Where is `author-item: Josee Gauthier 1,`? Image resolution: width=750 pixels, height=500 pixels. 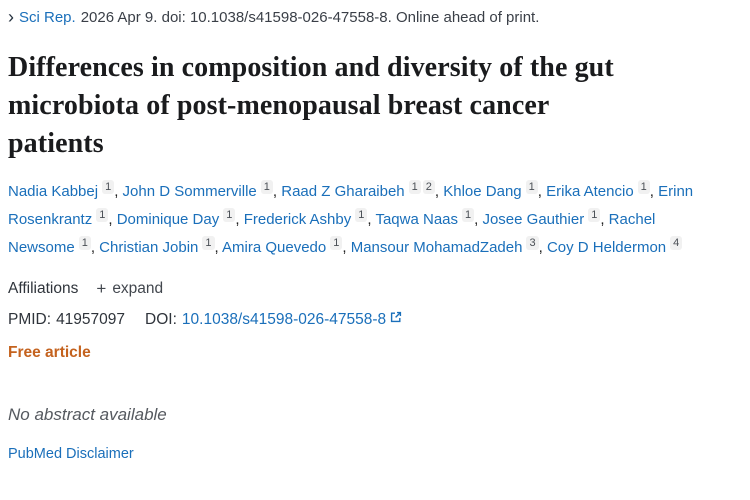 author-item: Josee Gauthier 1, is located at coordinates (545, 218).